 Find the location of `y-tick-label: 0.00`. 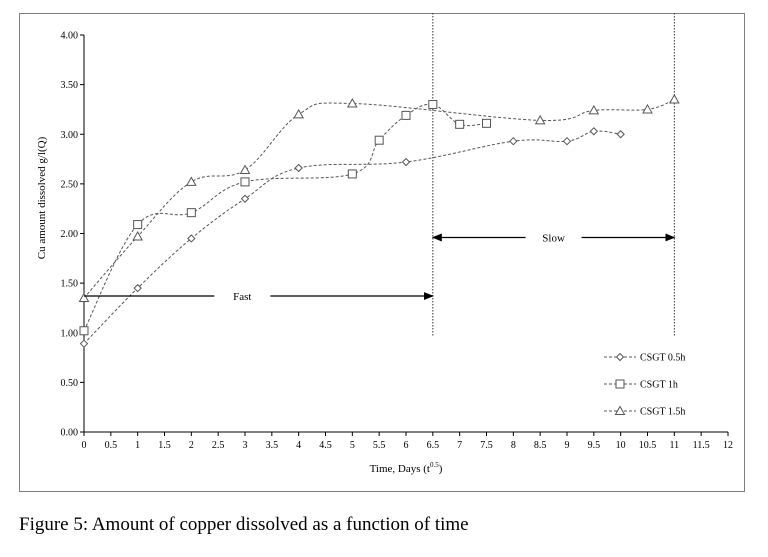

y-tick-label: 0.00 is located at coordinates (70, 433).